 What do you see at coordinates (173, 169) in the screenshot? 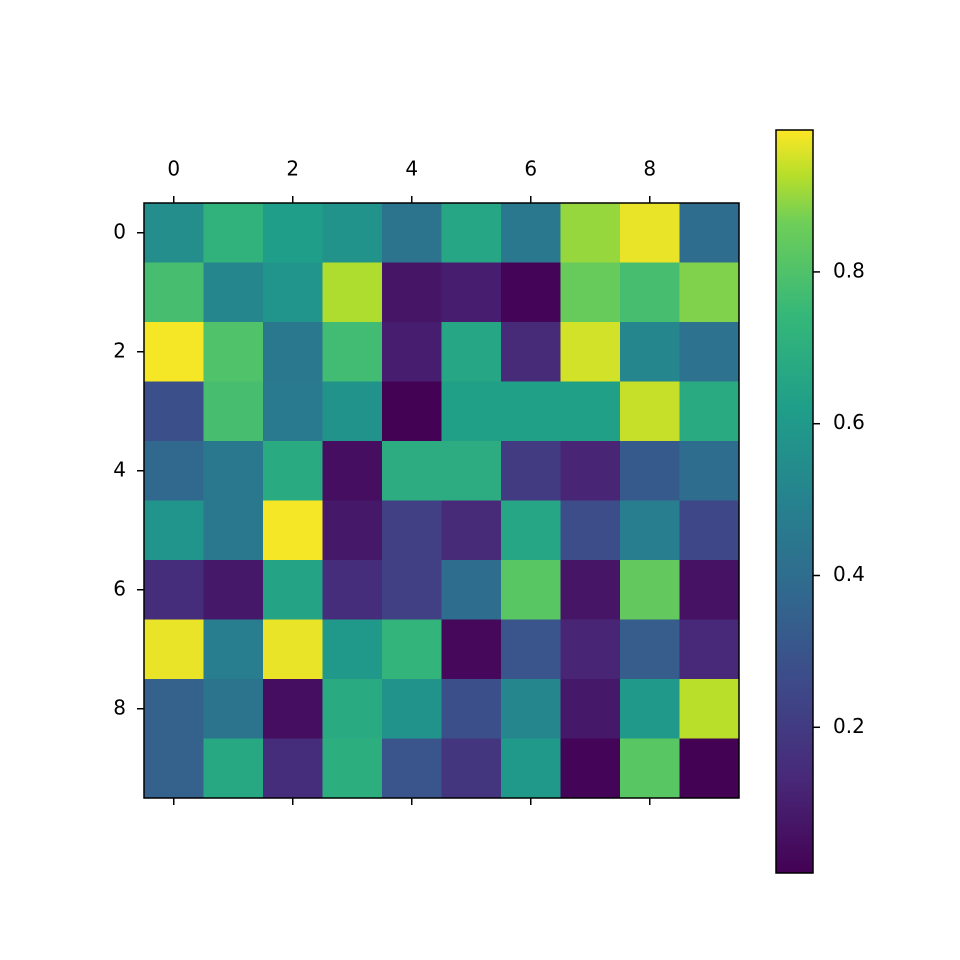
I see `x-tick-label: 0` at bounding box center [173, 169].